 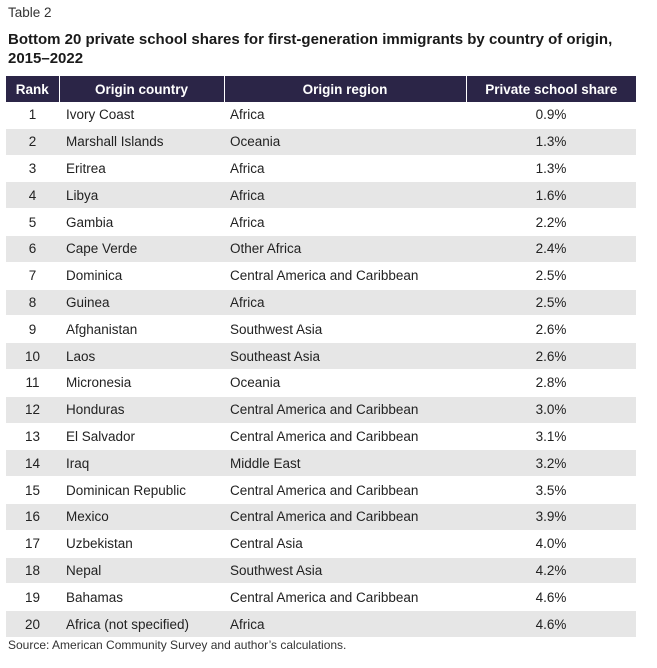 What do you see at coordinates (551, 490) in the screenshot?
I see `cell-share: 3.5%` at bounding box center [551, 490].